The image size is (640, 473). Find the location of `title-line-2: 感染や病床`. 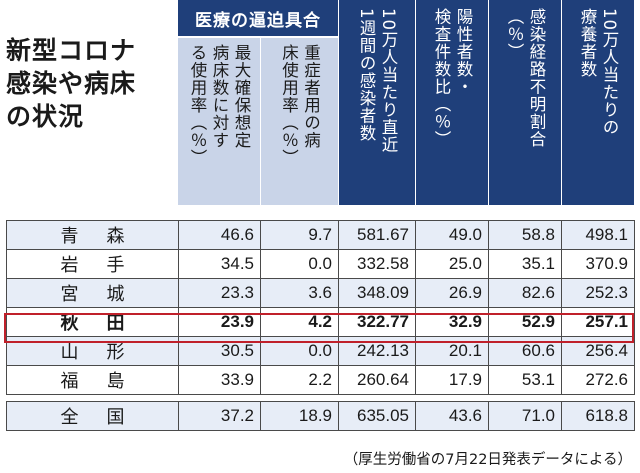

title-line-2: 感染や病床 is located at coordinates (71, 83).